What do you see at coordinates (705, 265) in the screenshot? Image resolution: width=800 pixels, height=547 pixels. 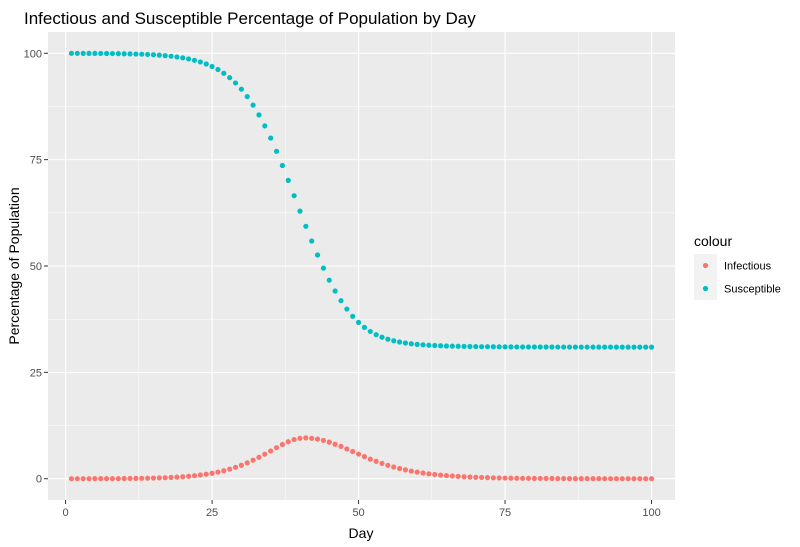 I see `legend-key-point` at bounding box center [705, 265].